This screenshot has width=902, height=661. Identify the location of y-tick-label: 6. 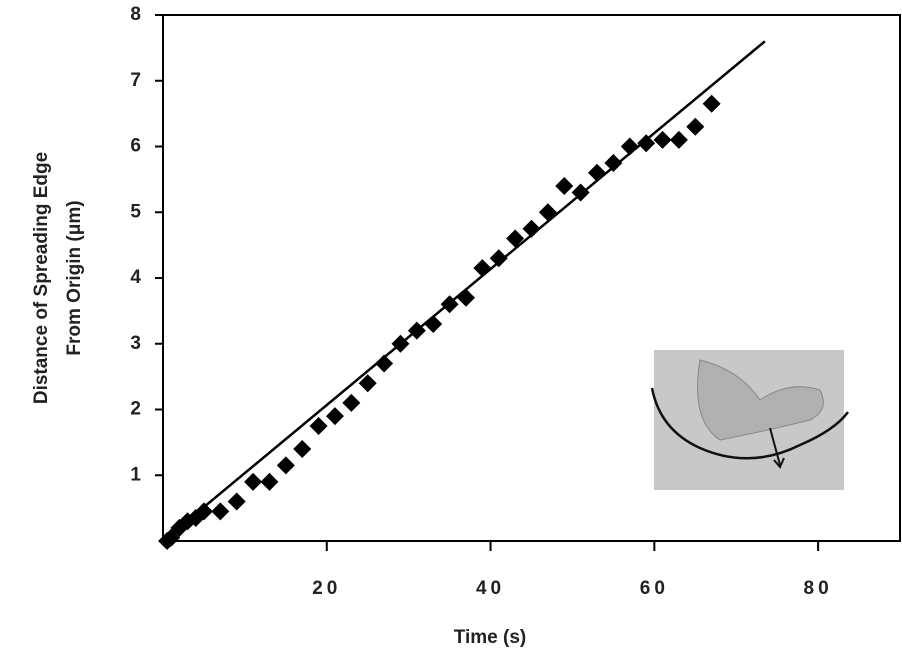
(135, 146).